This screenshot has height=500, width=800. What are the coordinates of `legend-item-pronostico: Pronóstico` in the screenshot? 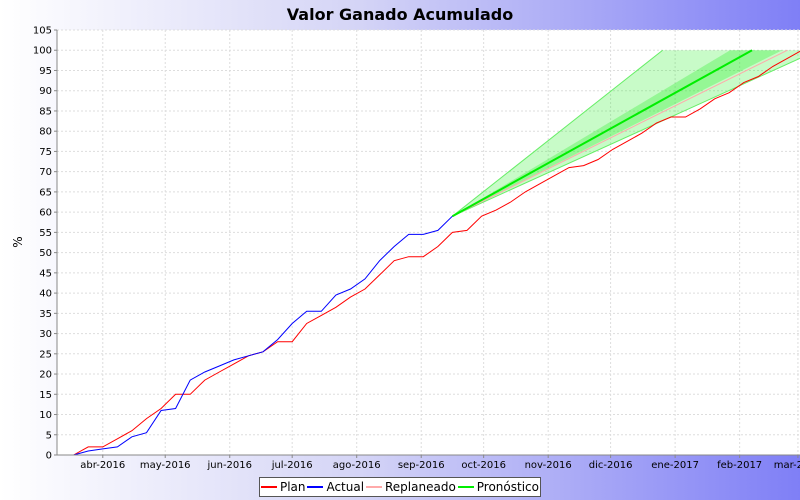 It's located at (498, 487).